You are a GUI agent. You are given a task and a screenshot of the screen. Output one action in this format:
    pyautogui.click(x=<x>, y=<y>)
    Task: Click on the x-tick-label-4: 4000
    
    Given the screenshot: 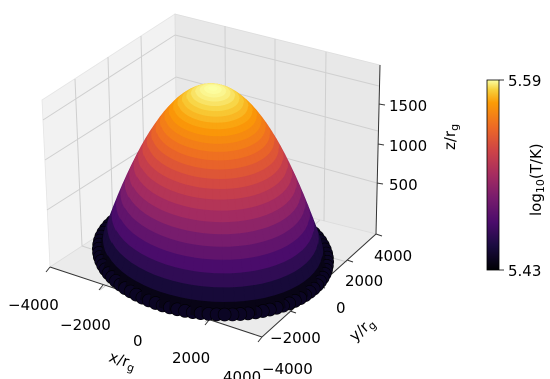 What is the action you would take?
    pyautogui.click(x=242, y=373)
    